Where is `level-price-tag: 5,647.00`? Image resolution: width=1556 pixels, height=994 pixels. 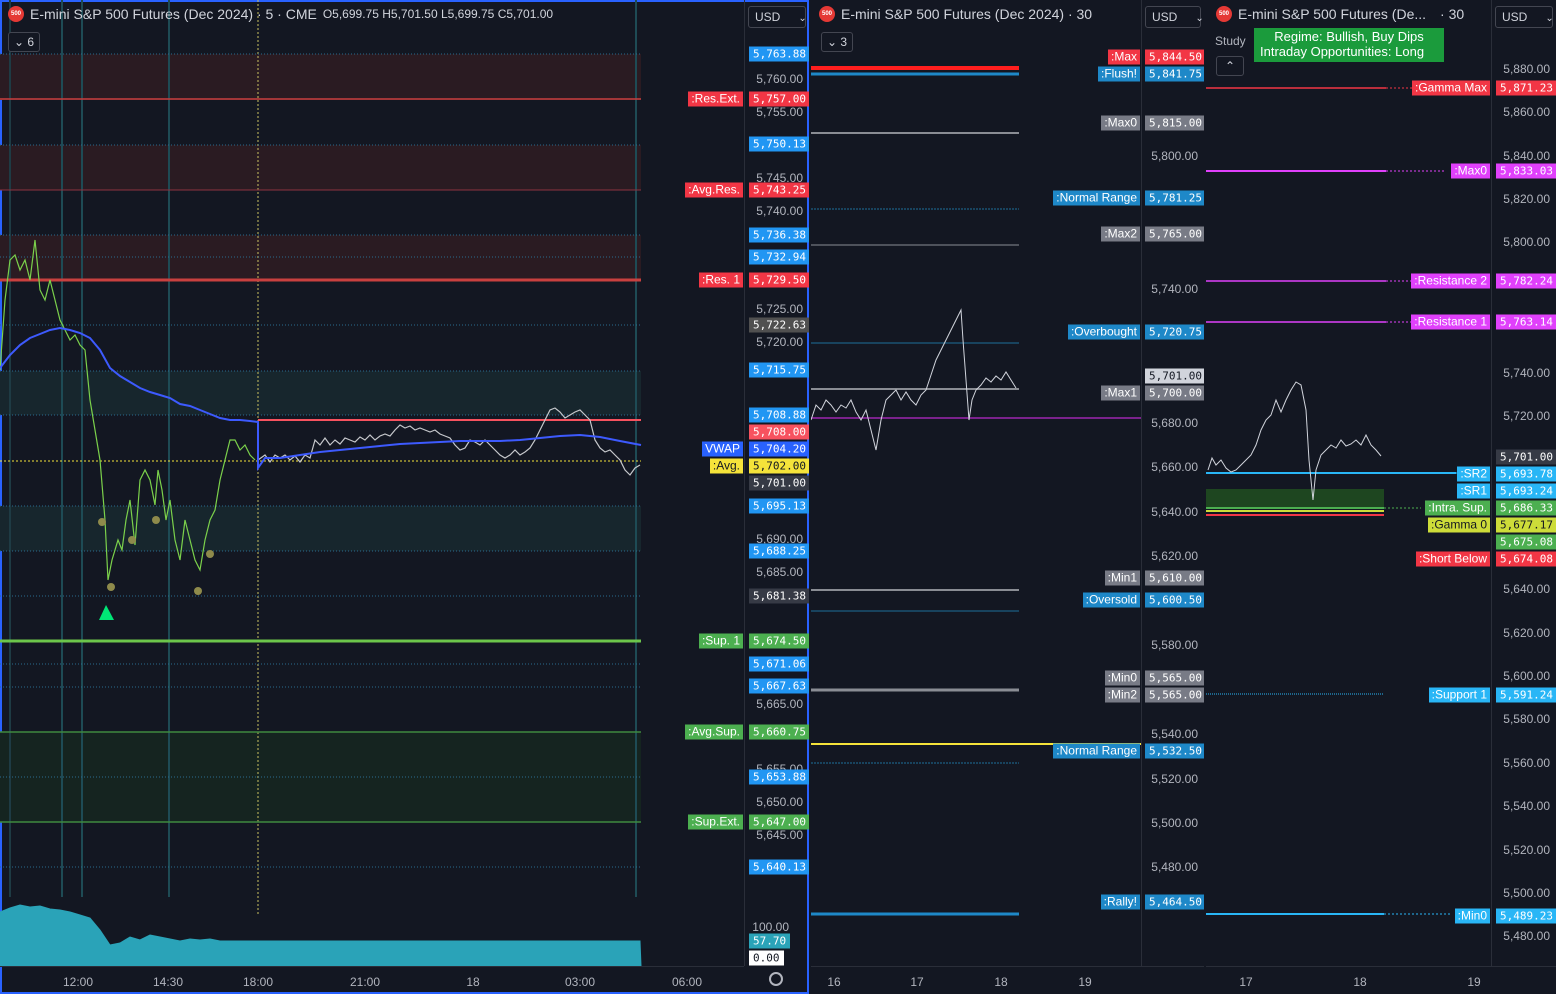
level-price-tag: 5,647.00 is located at coordinates (779, 822).